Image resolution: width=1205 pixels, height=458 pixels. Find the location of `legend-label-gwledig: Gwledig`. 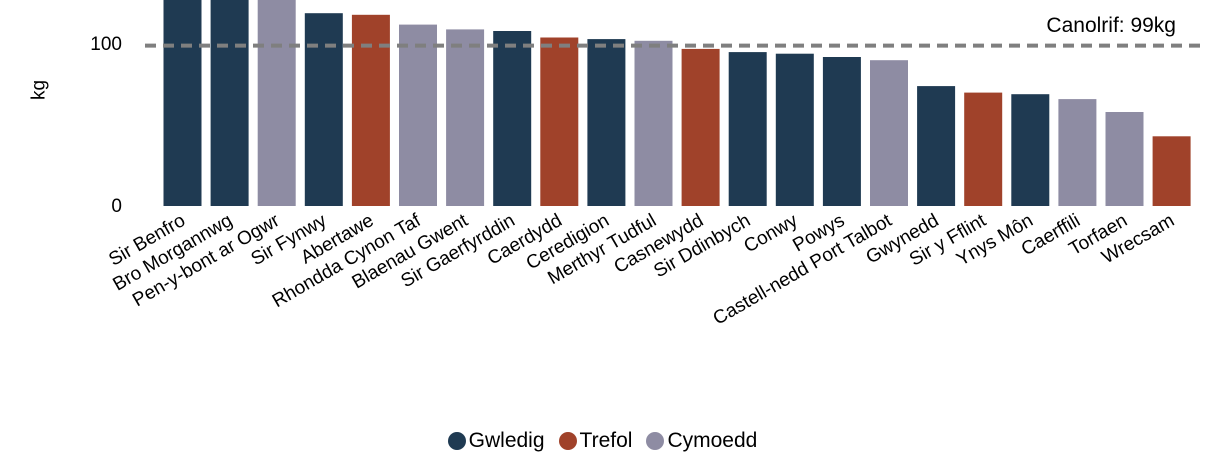

legend-label-gwledig: Gwledig is located at coordinates (506, 440).